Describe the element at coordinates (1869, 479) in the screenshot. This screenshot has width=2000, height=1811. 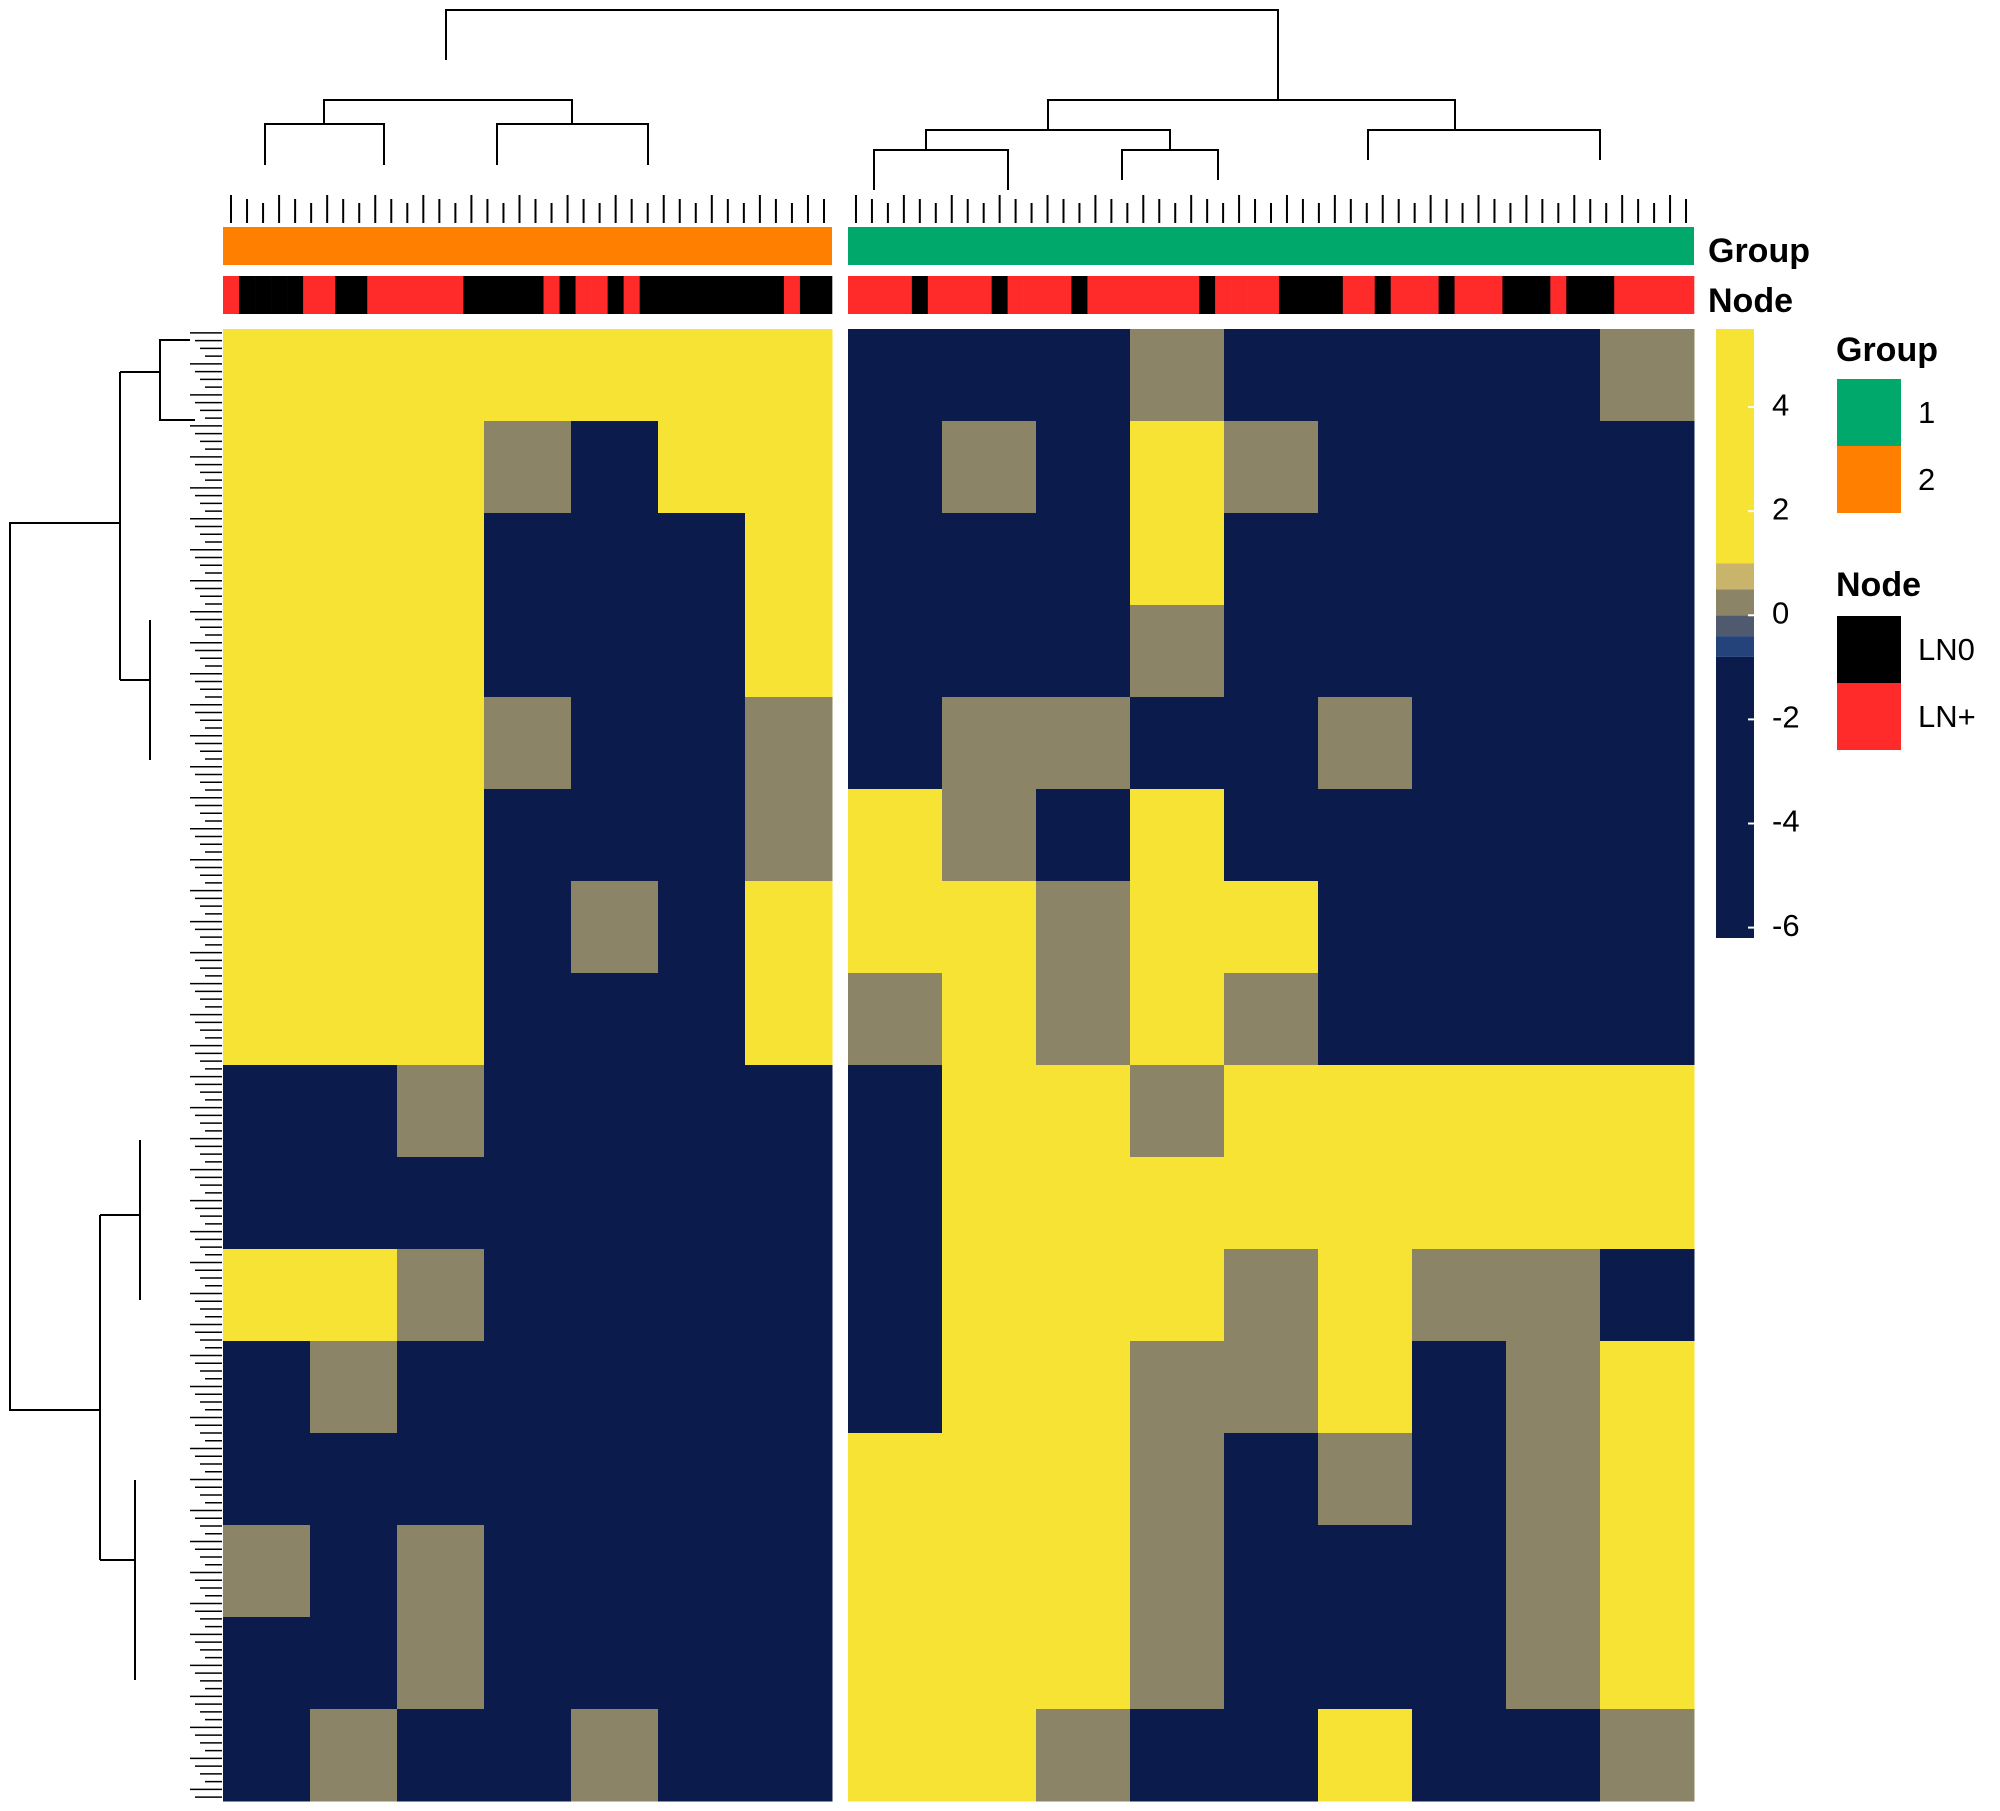
I see `legend-swatch` at that location.